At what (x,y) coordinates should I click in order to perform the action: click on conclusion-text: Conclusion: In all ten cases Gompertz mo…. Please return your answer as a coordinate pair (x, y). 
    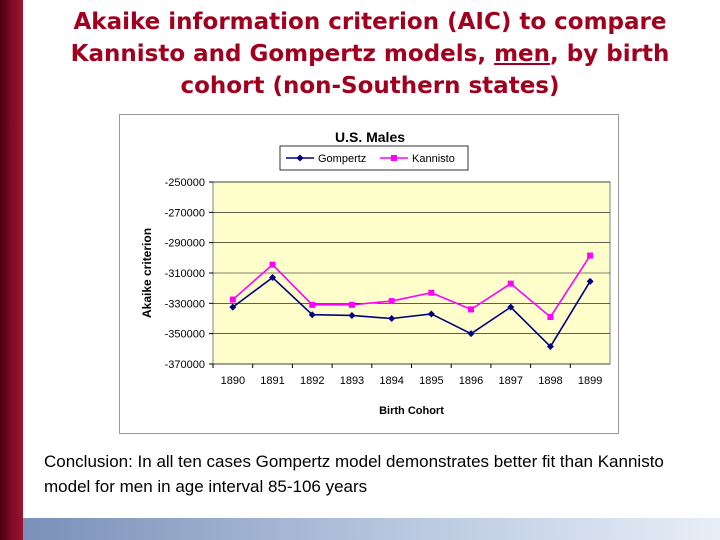
    Looking at the image, I should click on (354, 474).